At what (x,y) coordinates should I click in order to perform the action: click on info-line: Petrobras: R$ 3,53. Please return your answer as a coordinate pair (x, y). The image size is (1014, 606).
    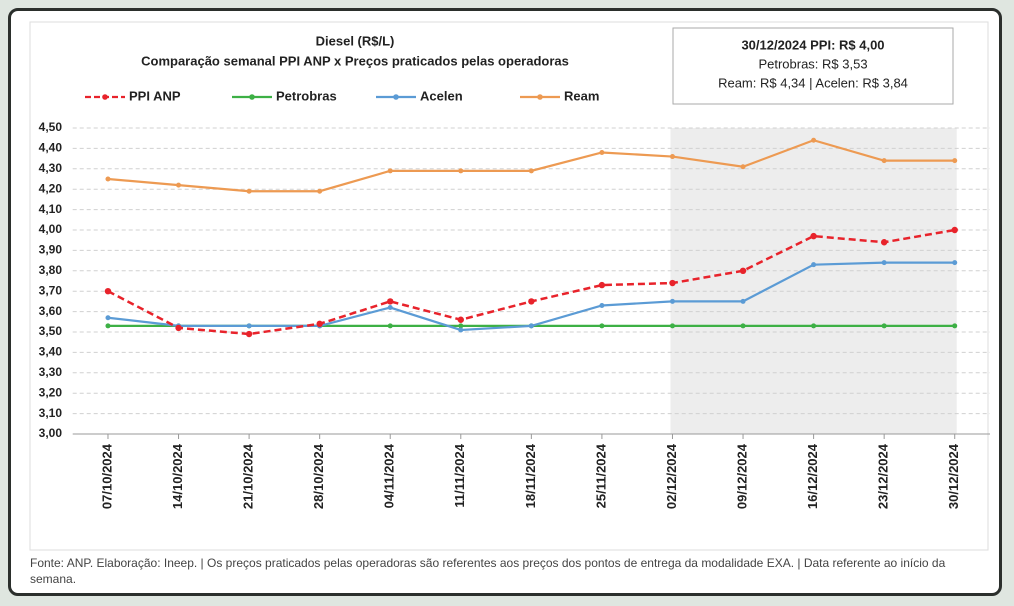
    Looking at the image, I should click on (812, 63).